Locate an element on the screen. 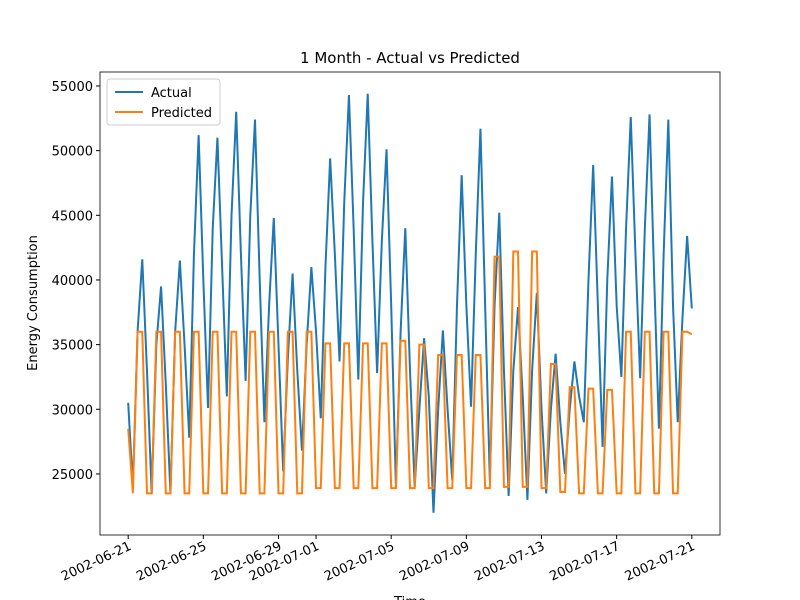 This screenshot has width=800, height=600. y-tick-label: 45000 is located at coordinates (72, 216).